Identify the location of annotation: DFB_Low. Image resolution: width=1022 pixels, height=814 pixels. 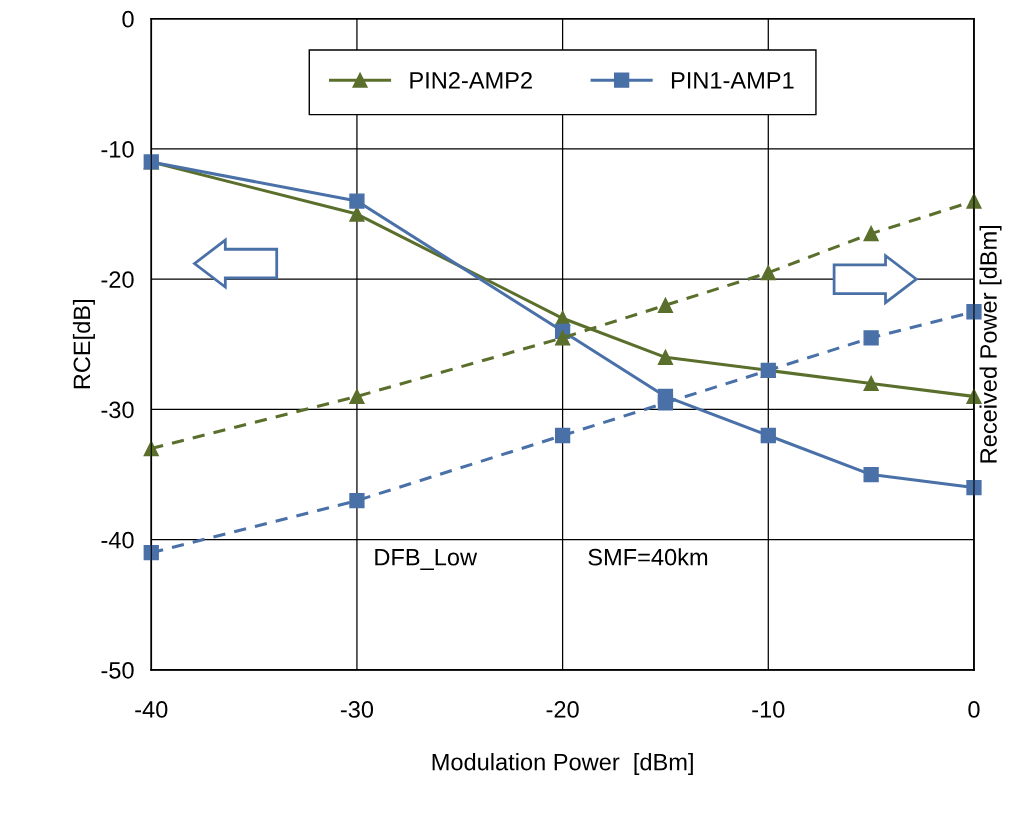
(426, 560).